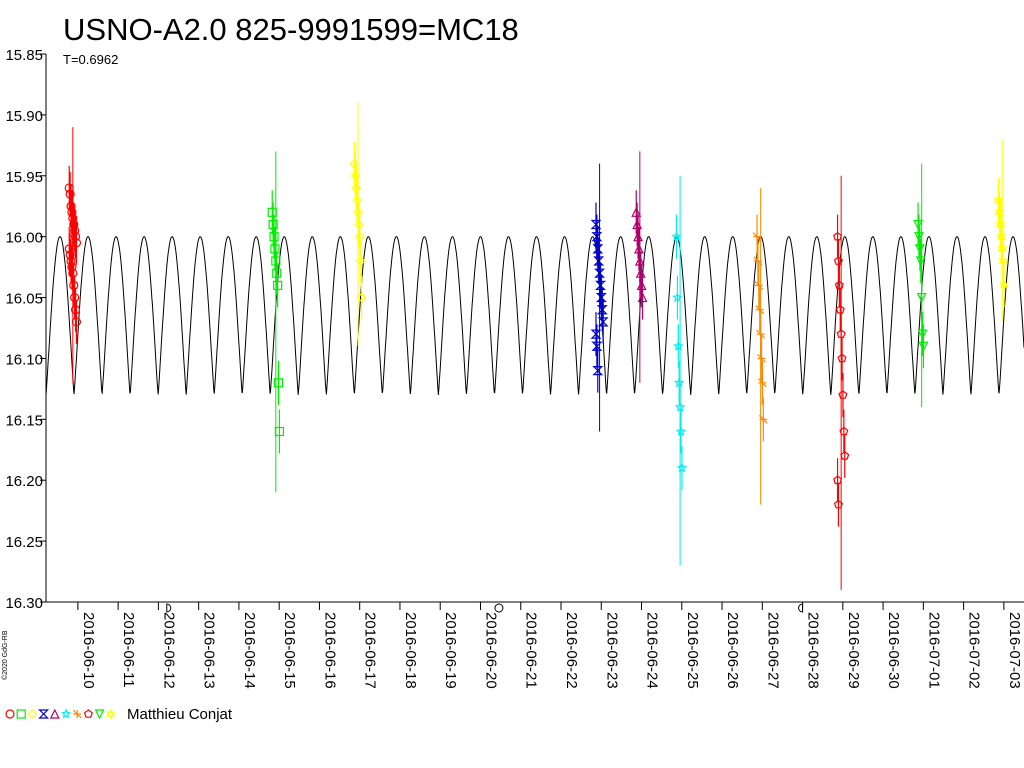  I want to click on y-tick-label: 15.85, so click(24, 55).